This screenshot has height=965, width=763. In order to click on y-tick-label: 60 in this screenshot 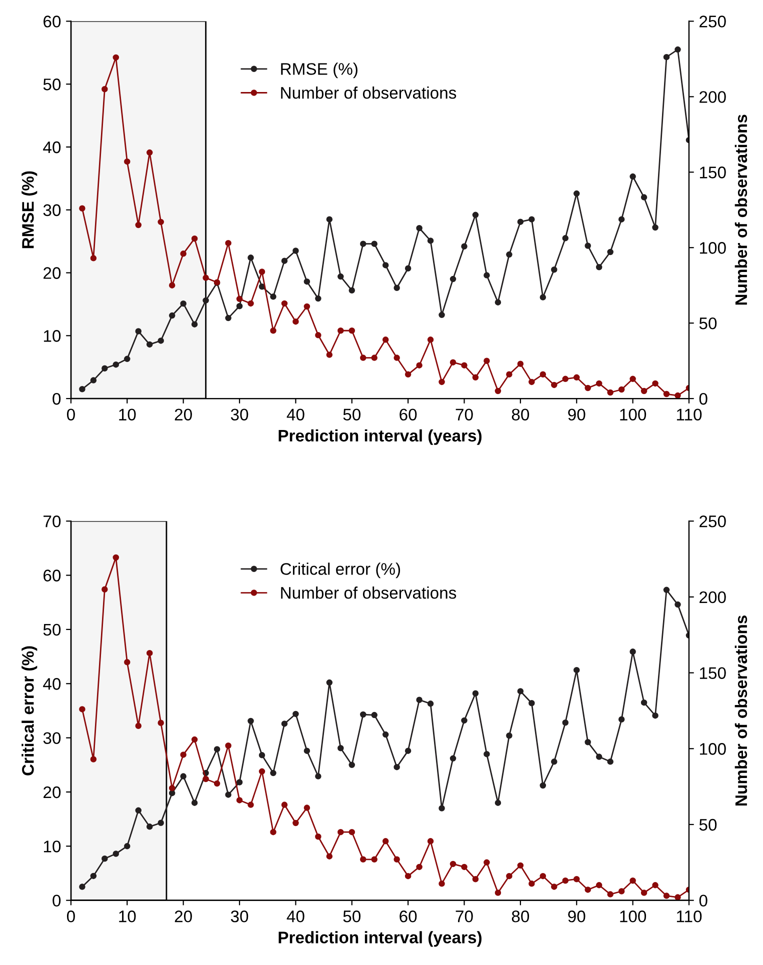, I will do `click(52, 576)`.